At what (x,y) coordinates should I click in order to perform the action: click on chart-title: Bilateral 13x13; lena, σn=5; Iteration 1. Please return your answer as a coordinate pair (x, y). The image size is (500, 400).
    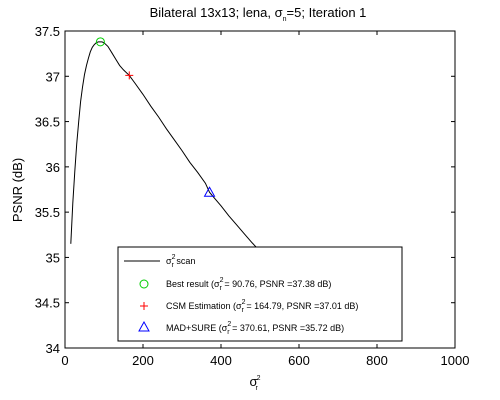
    Looking at the image, I should click on (258, 14).